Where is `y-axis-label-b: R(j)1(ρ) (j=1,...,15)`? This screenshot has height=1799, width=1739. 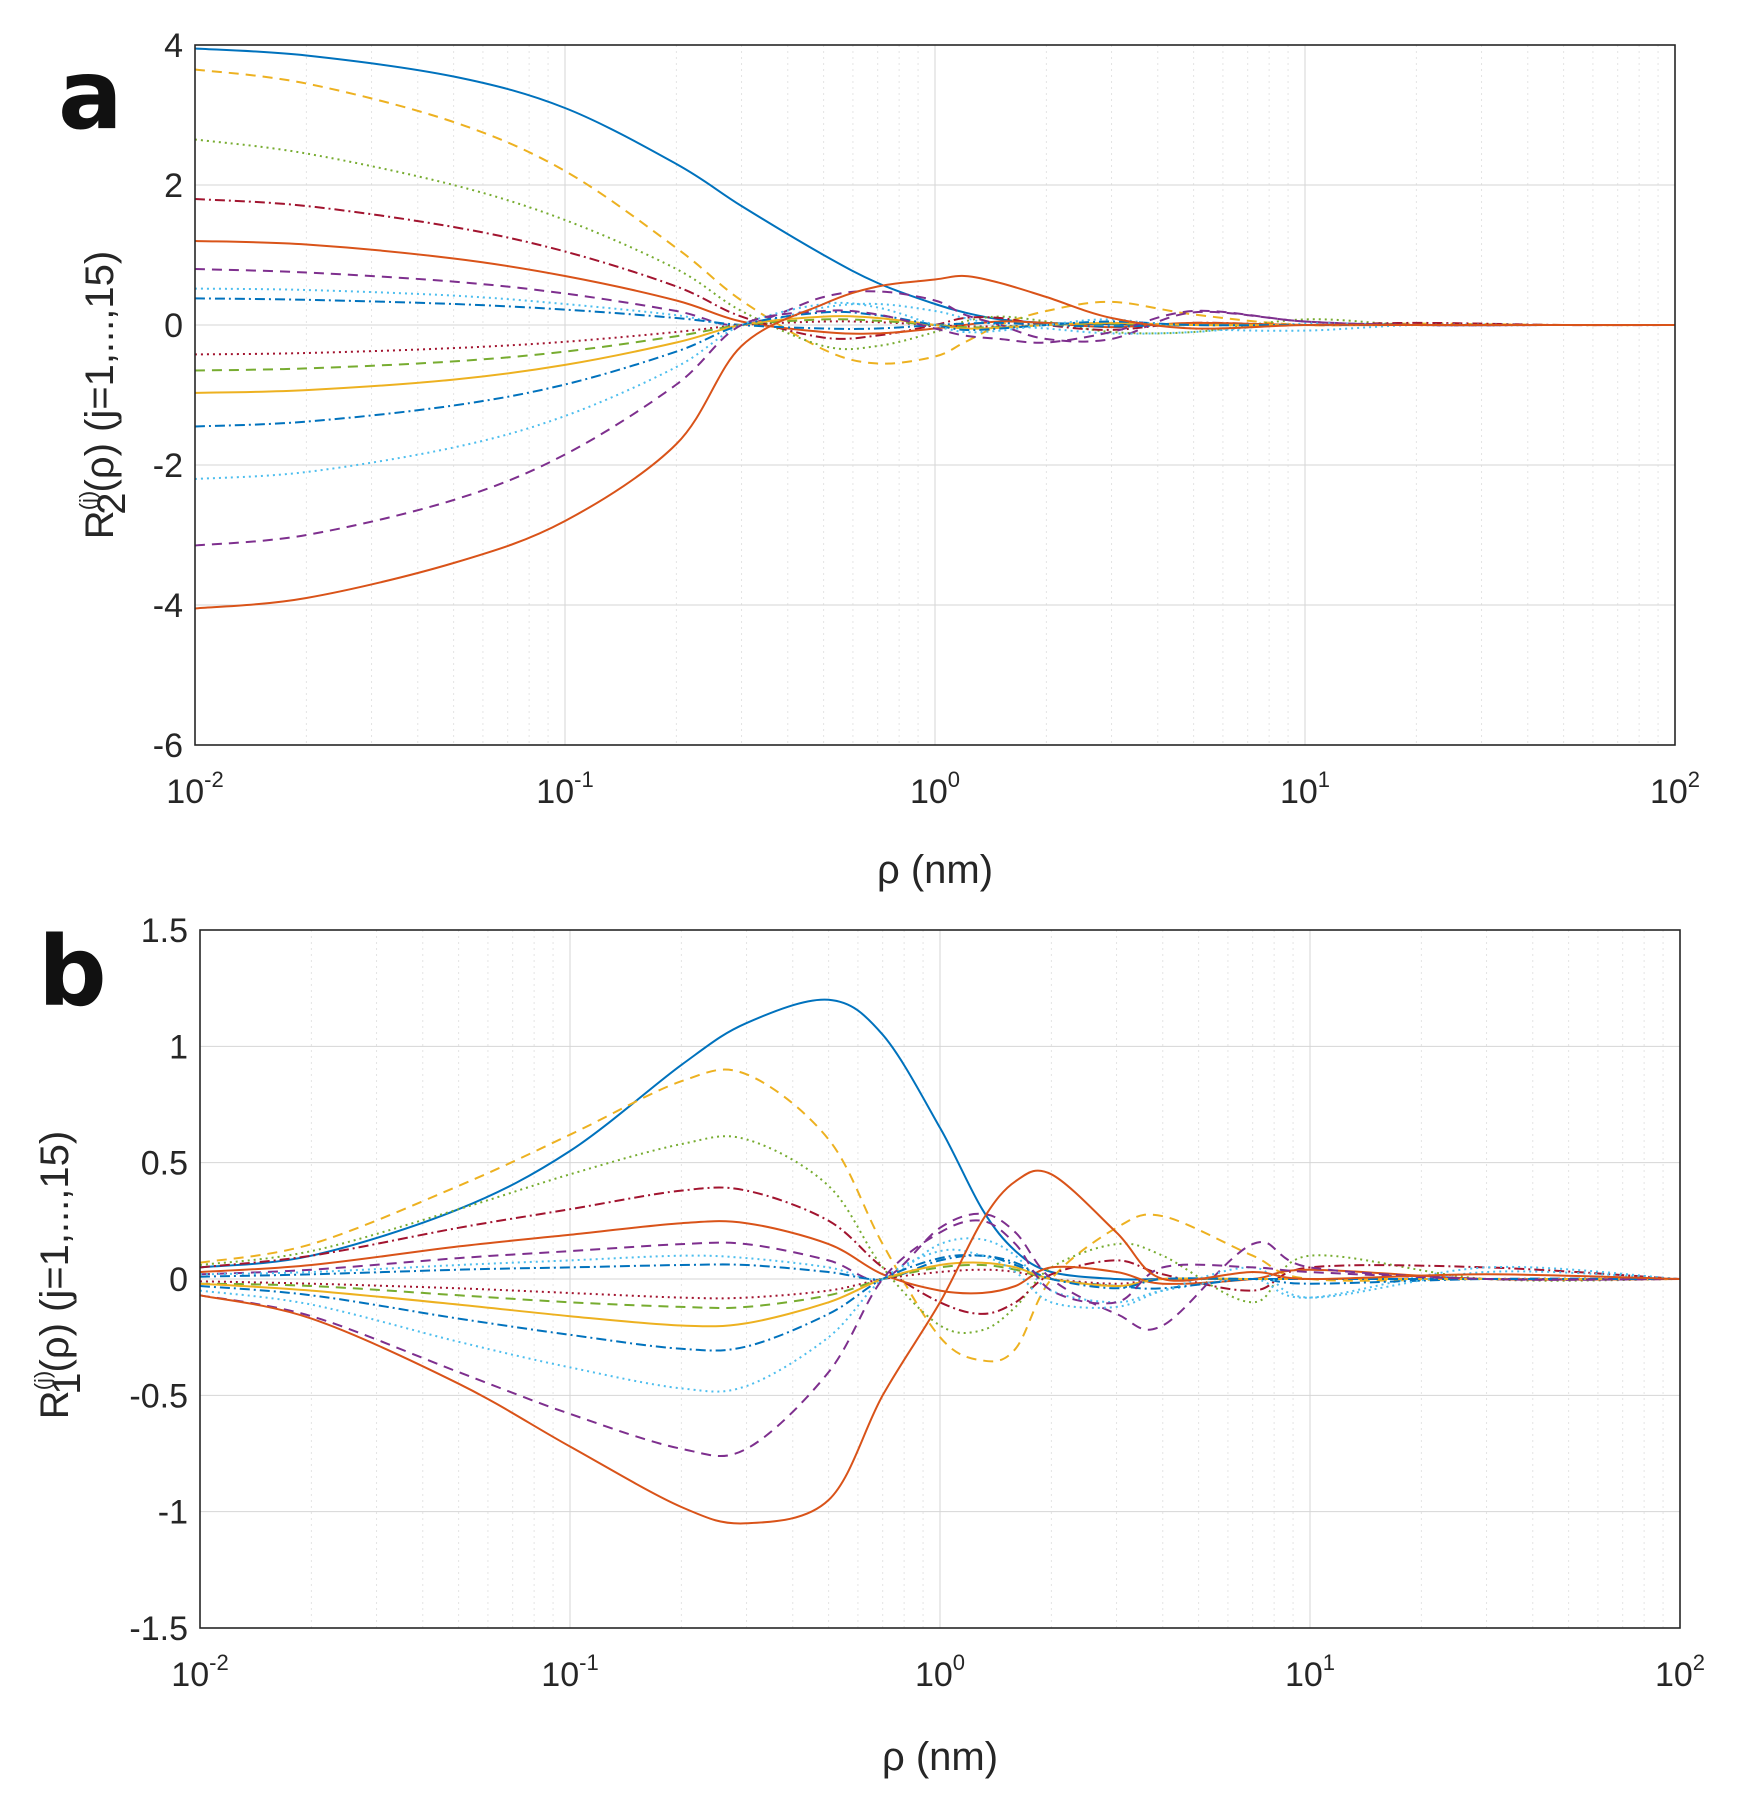
y-axis-label-b: R(j)1(ρ) (j=1,...,15) is located at coordinates (59, 1275).